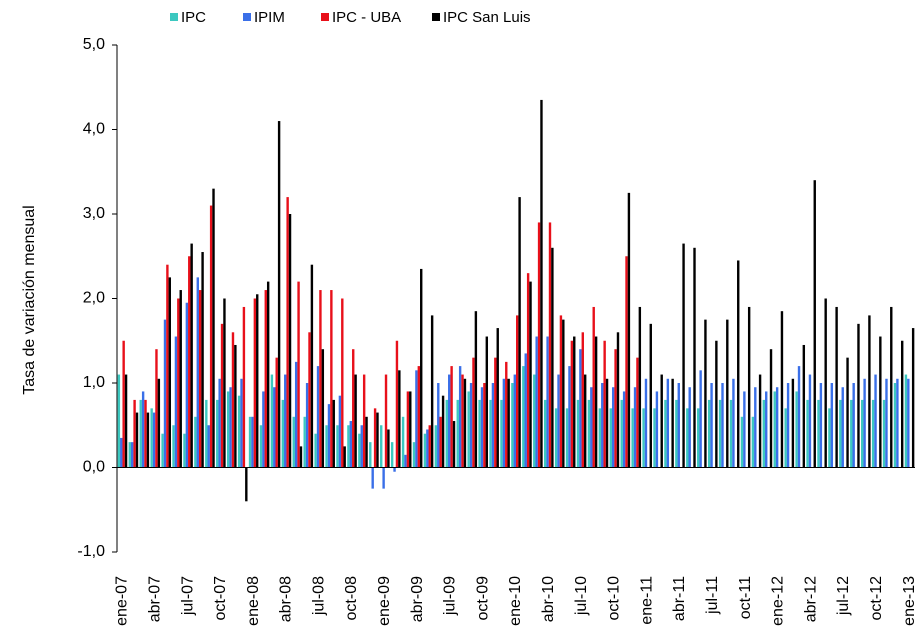  I want to click on x-tick-label: jul-08, so click(318, 596).